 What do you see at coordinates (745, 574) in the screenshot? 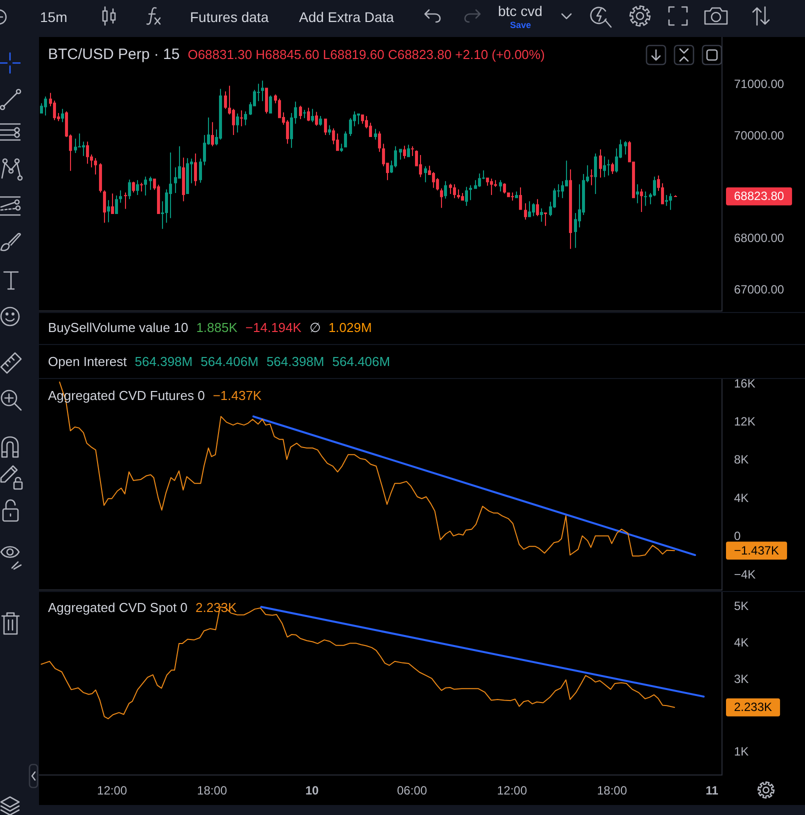
I see `y-tick-label: −4K` at bounding box center [745, 574].